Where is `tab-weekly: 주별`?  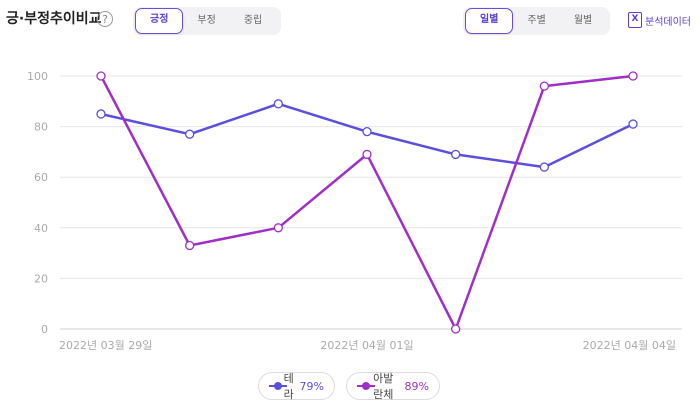 tab-weekly: 주별 is located at coordinates (536, 20).